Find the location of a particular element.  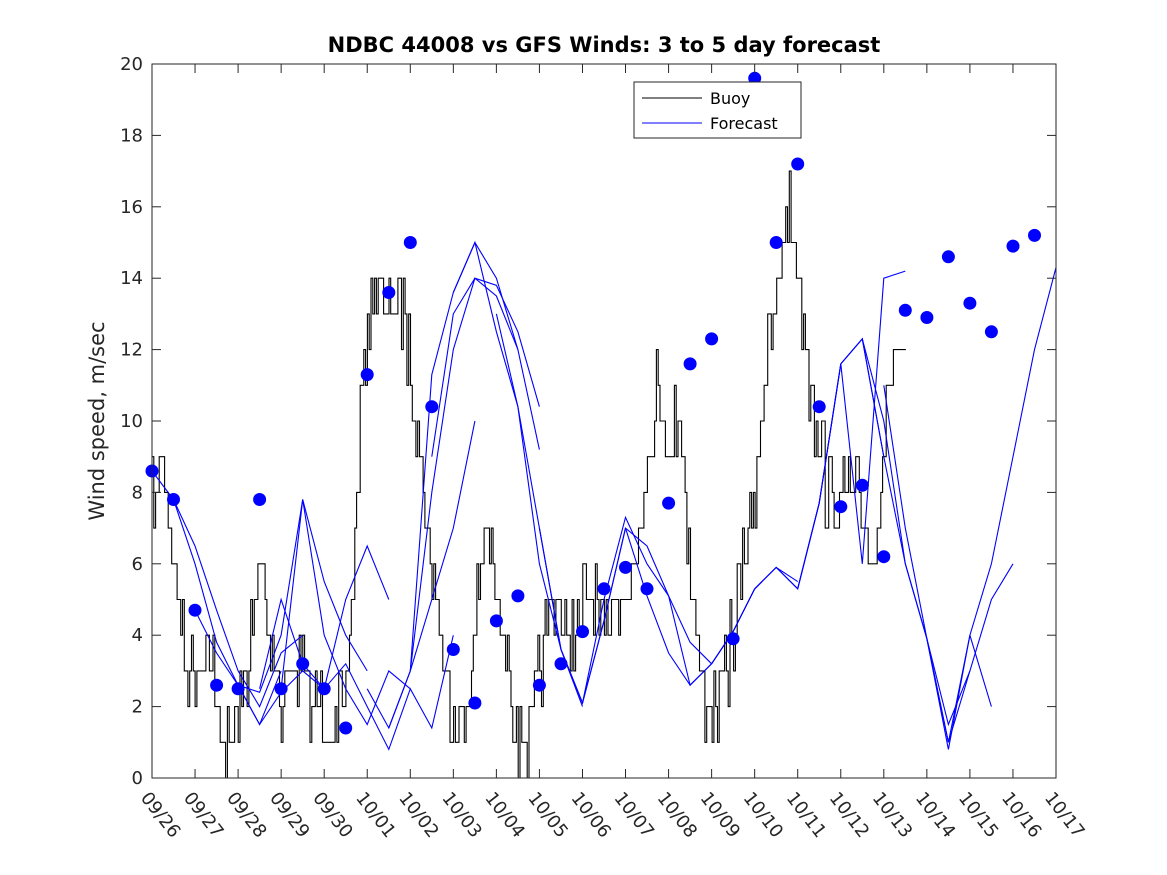

y-axis-label: Wind speed, m/sec is located at coordinates (97, 420).